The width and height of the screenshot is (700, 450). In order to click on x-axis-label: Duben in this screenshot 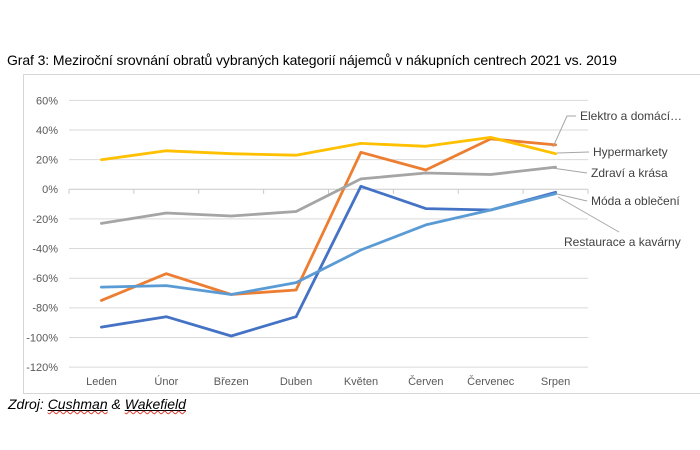, I will do `click(296, 382)`.